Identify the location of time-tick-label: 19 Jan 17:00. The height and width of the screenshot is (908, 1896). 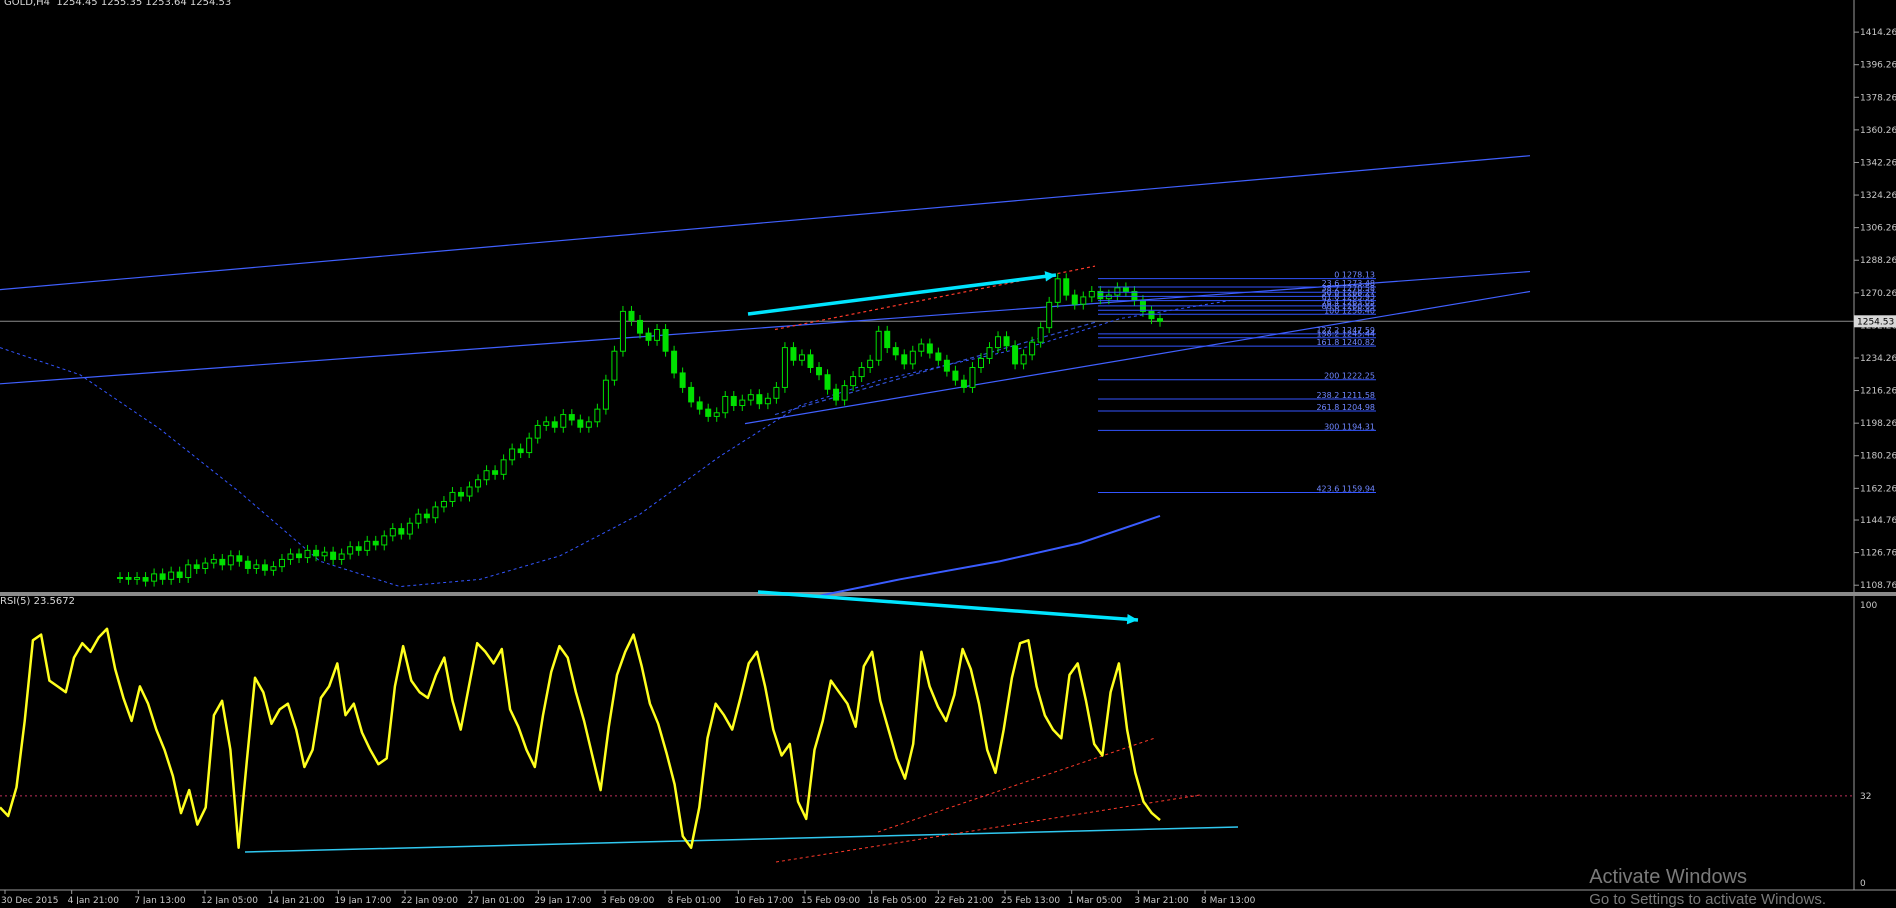
(362, 900).